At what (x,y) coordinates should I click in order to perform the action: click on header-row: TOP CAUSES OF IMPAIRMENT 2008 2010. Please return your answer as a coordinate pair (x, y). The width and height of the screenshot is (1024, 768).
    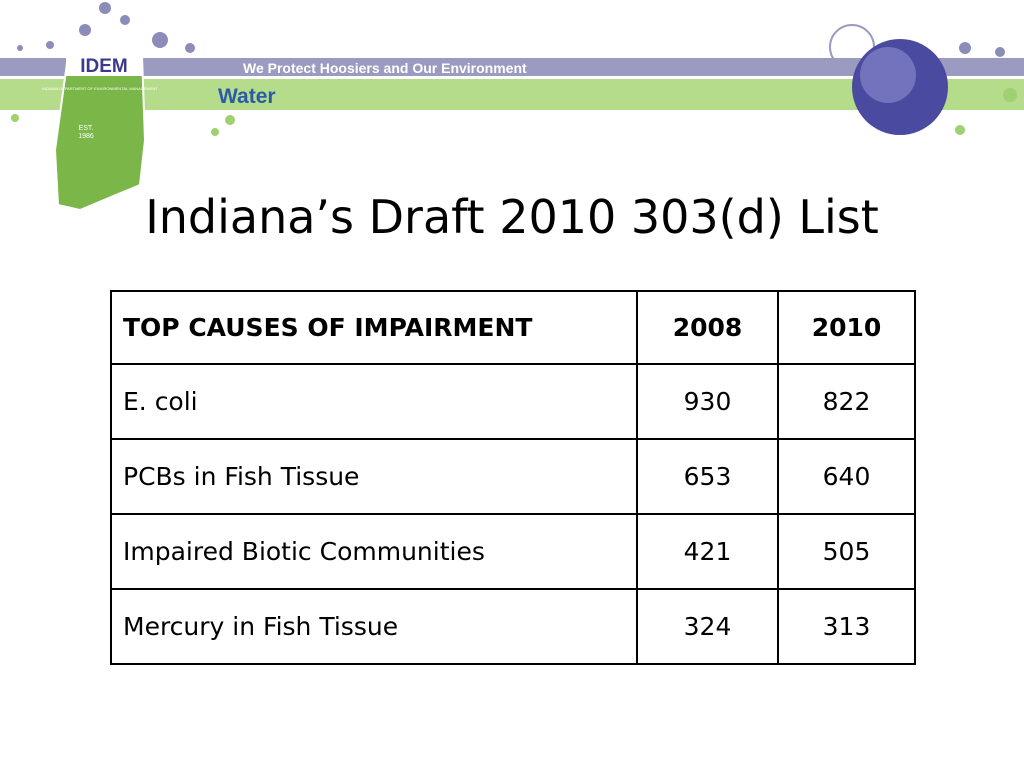
    Looking at the image, I should click on (513, 327).